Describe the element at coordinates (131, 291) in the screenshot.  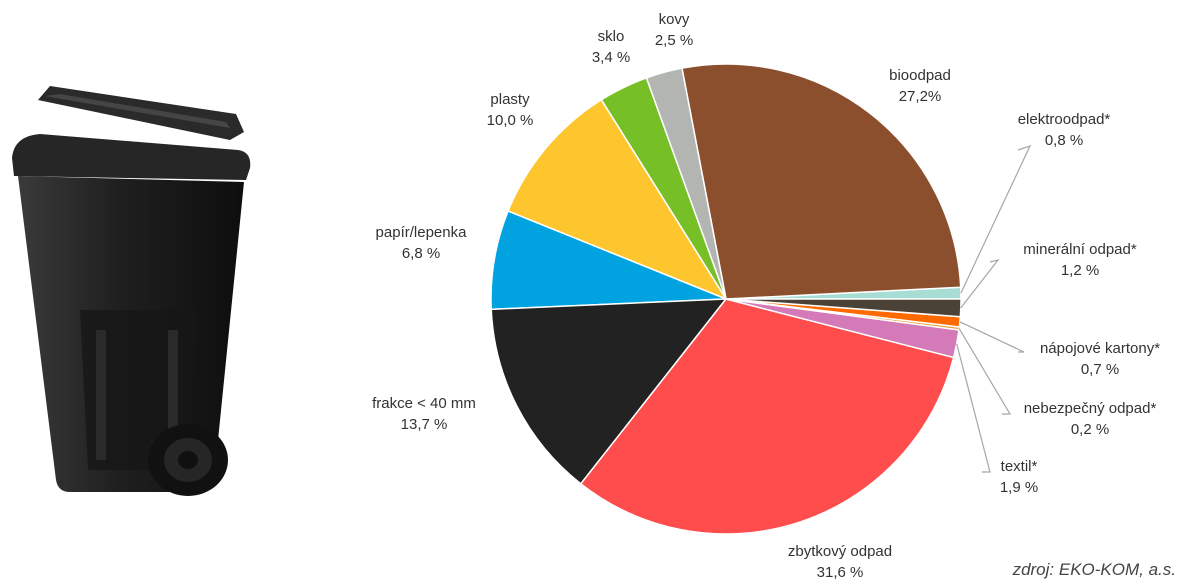
I see `waste-bin-icon` at that location.